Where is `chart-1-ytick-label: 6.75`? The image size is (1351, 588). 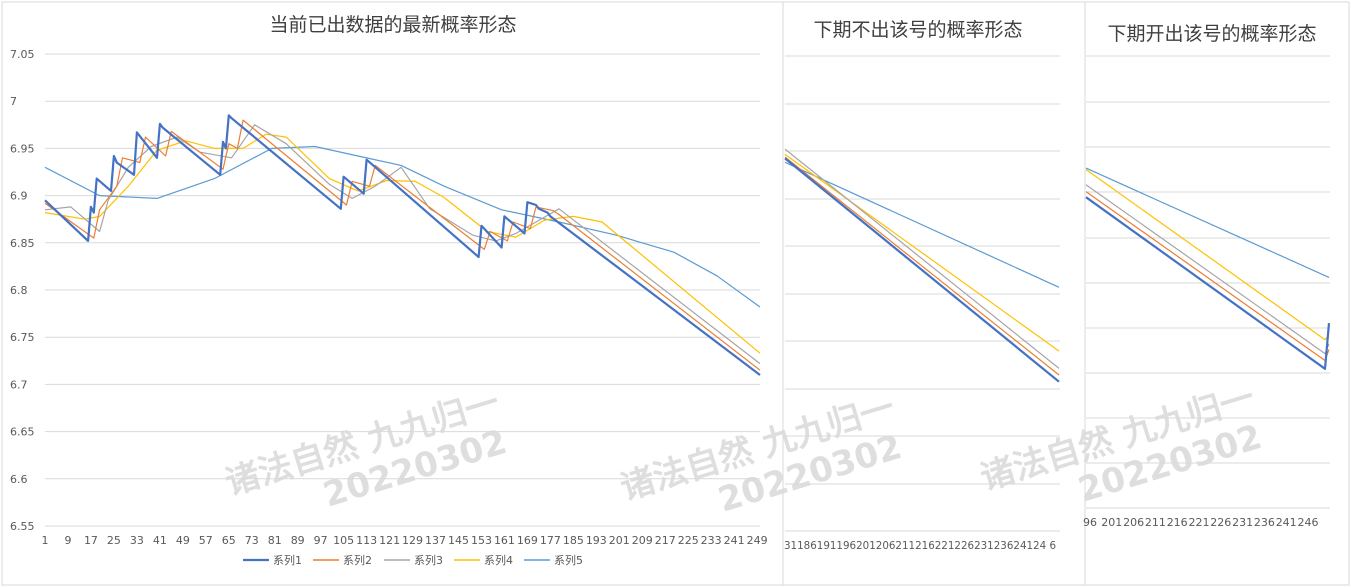
chart-1-ytick-label: 6.75 is located at coordinates (22, 337).